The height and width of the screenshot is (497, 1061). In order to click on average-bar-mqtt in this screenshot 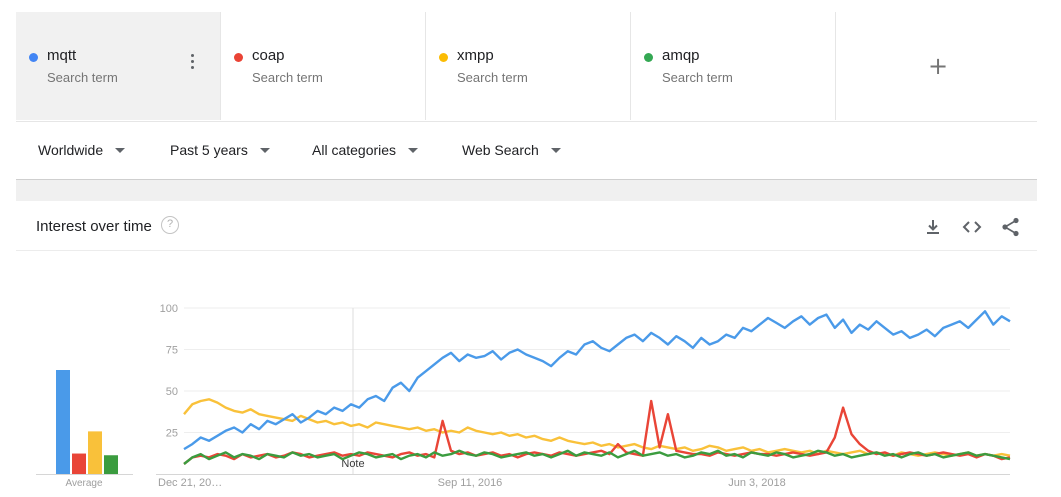, I will do `click(63, 422)`.